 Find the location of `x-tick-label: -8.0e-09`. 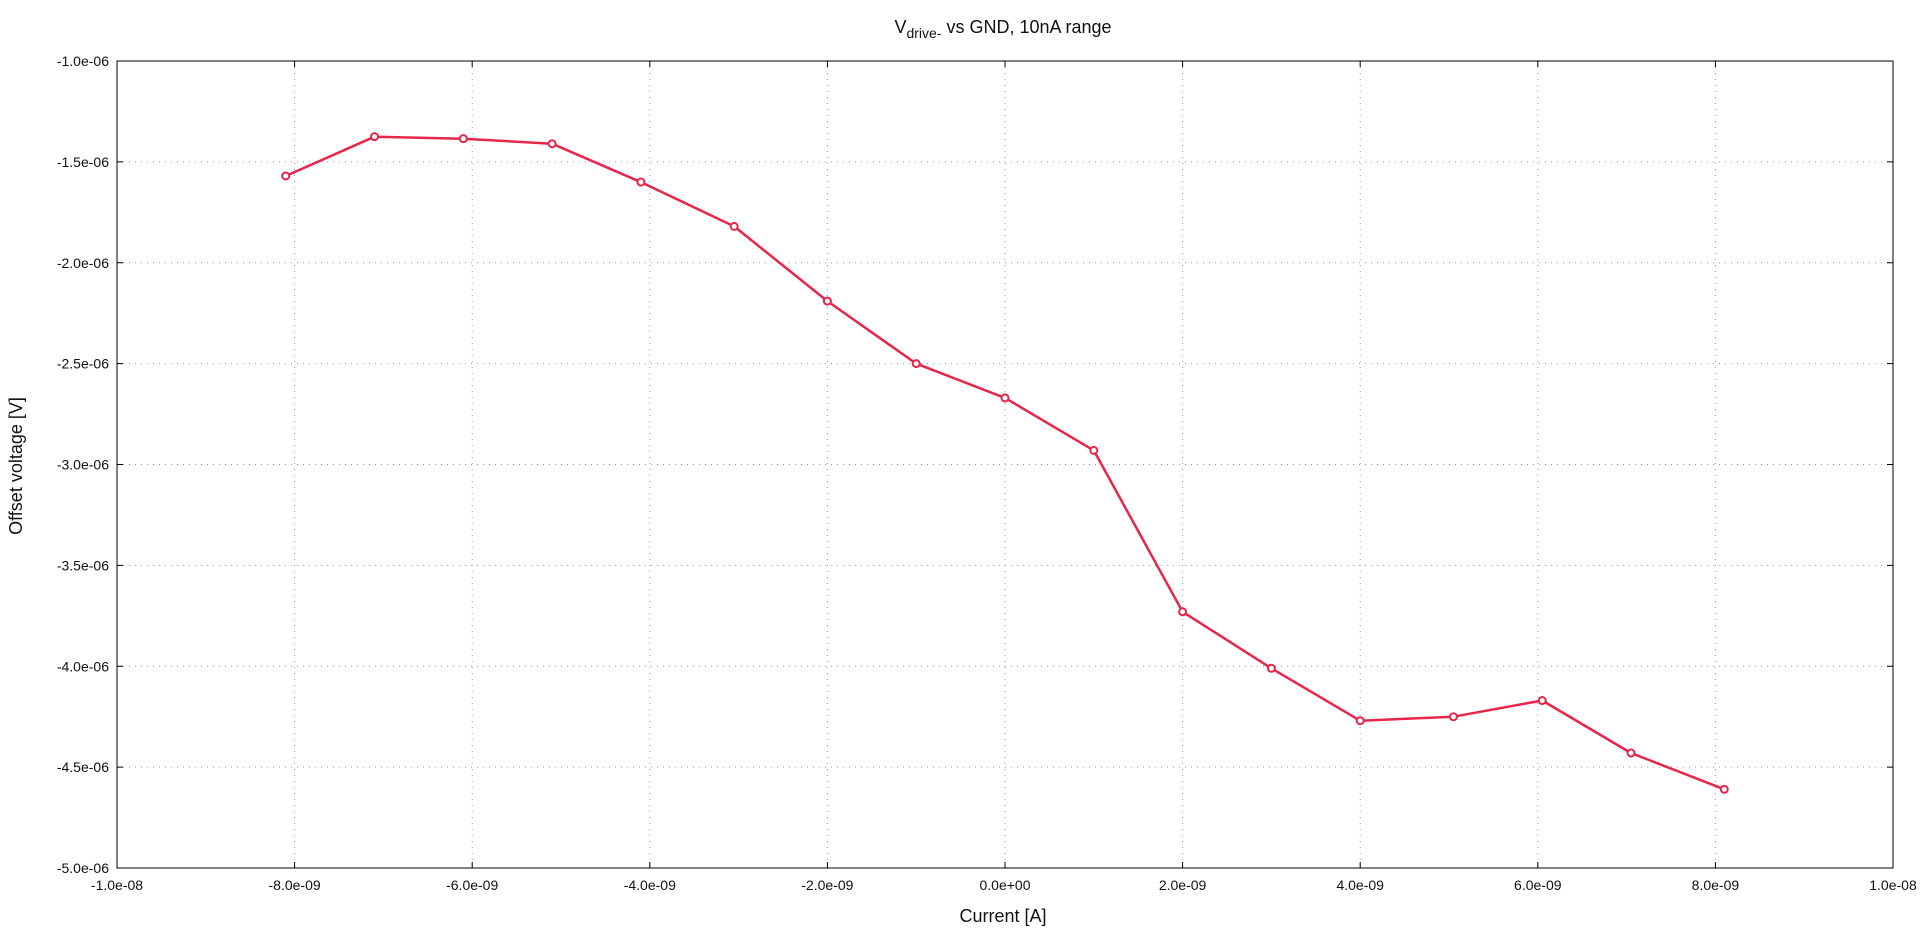

x-tick-label: -8.0e-09 is located at coordinates (295, 885).